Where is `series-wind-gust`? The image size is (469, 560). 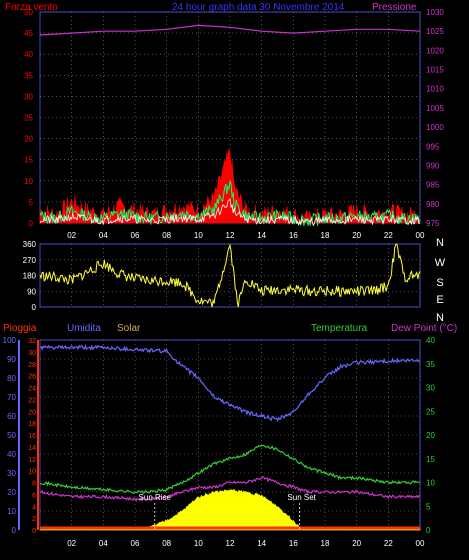 series-wind-gust is located at coordinates (230, 203).